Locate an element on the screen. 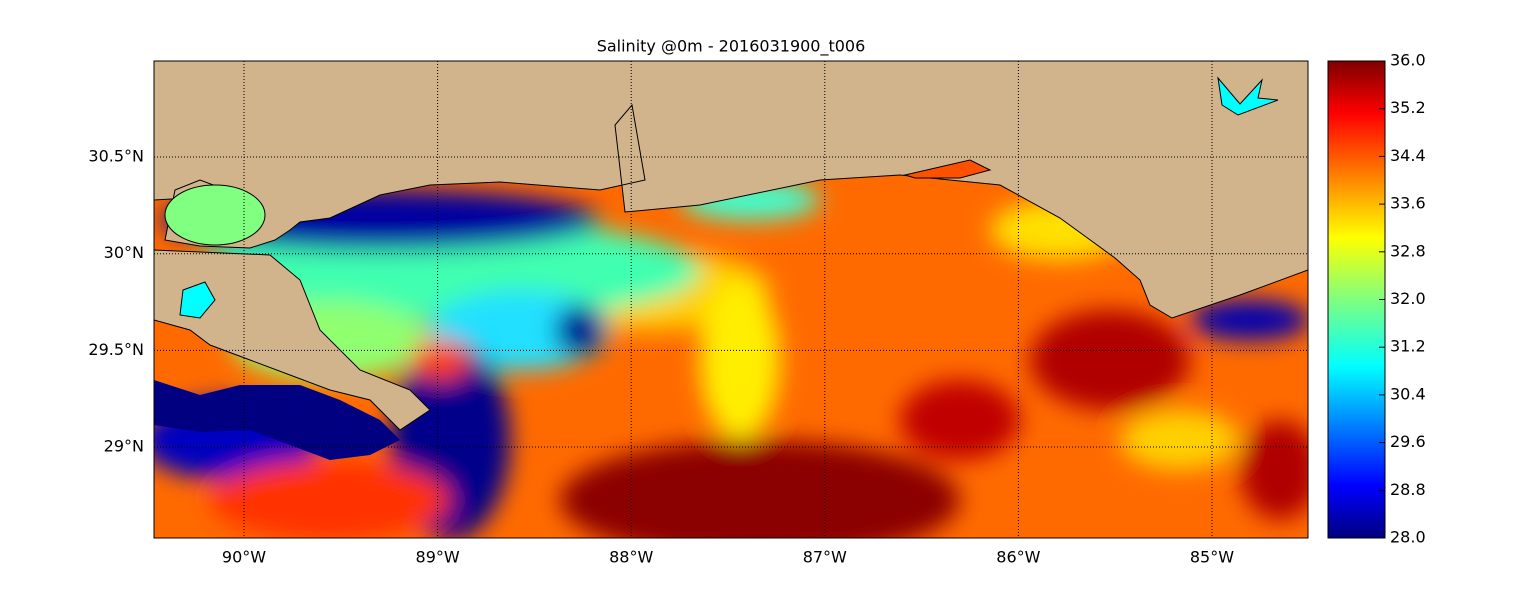 The width and height of the screenshot is (1539, 604). x-tick-label: 89°W is located at coordinates (438, 557).